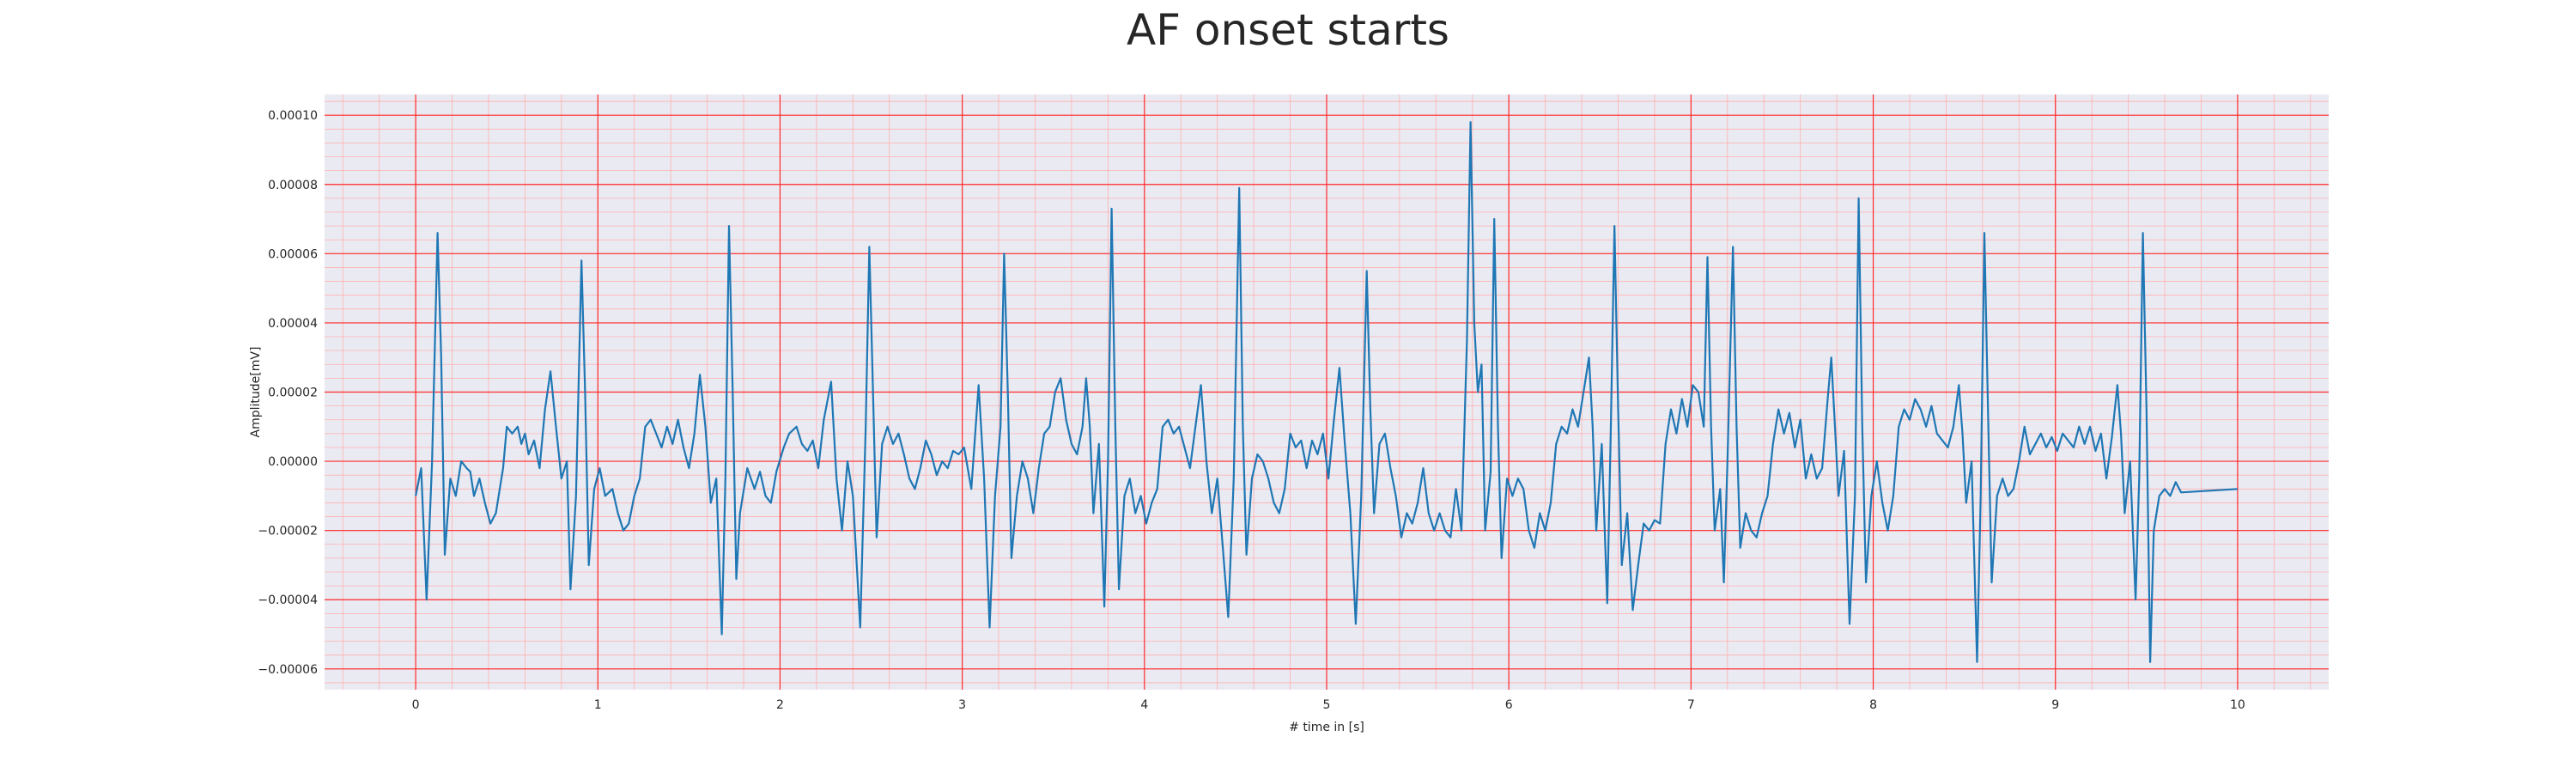  I want to click on x-tick-label: 4, so click(1144, 705).